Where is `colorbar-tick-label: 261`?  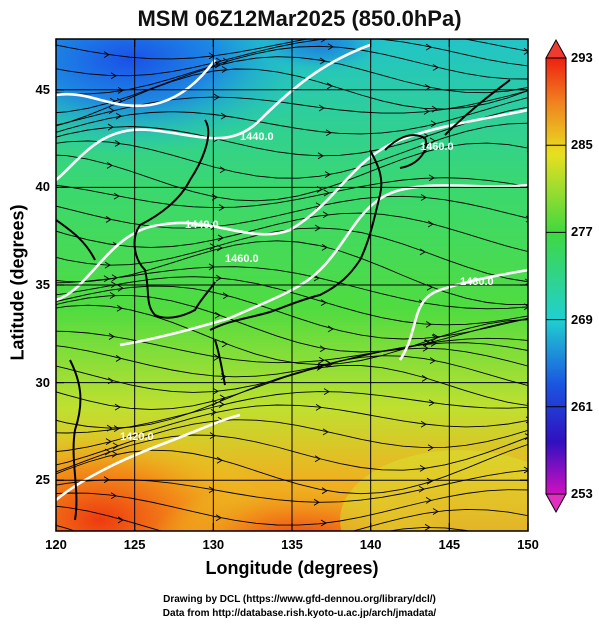 colorbar-tick-label: 261 is located at coordinates (582, 406).